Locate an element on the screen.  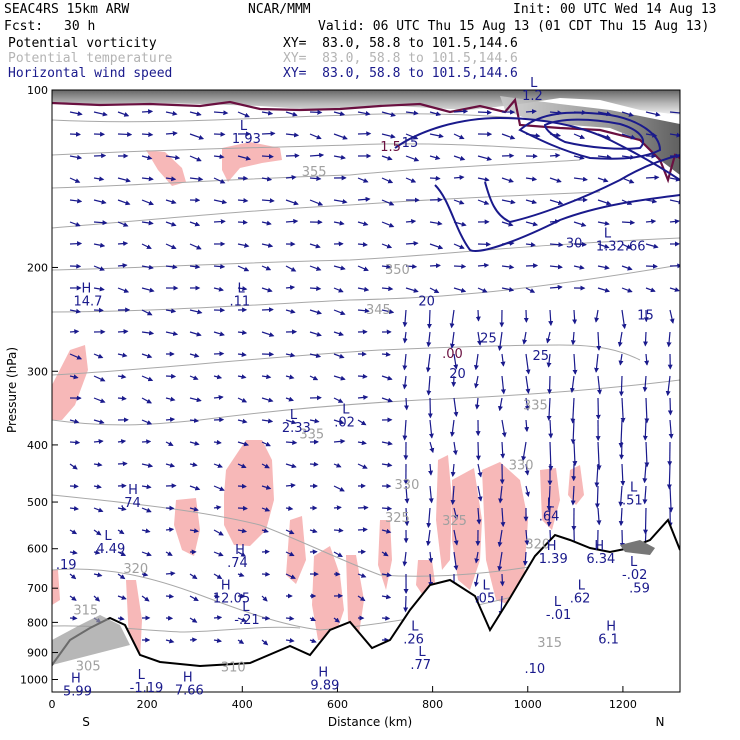
theta-contour-label: 350 is located at coordinates (397, 270).